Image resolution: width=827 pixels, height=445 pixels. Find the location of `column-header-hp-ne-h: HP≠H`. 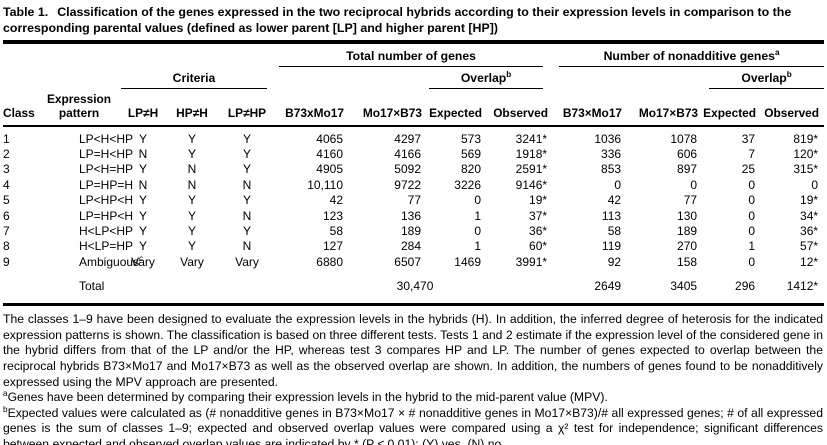

column-header-hp-ne-h: HP≠H is located at coordinates (192, 107).